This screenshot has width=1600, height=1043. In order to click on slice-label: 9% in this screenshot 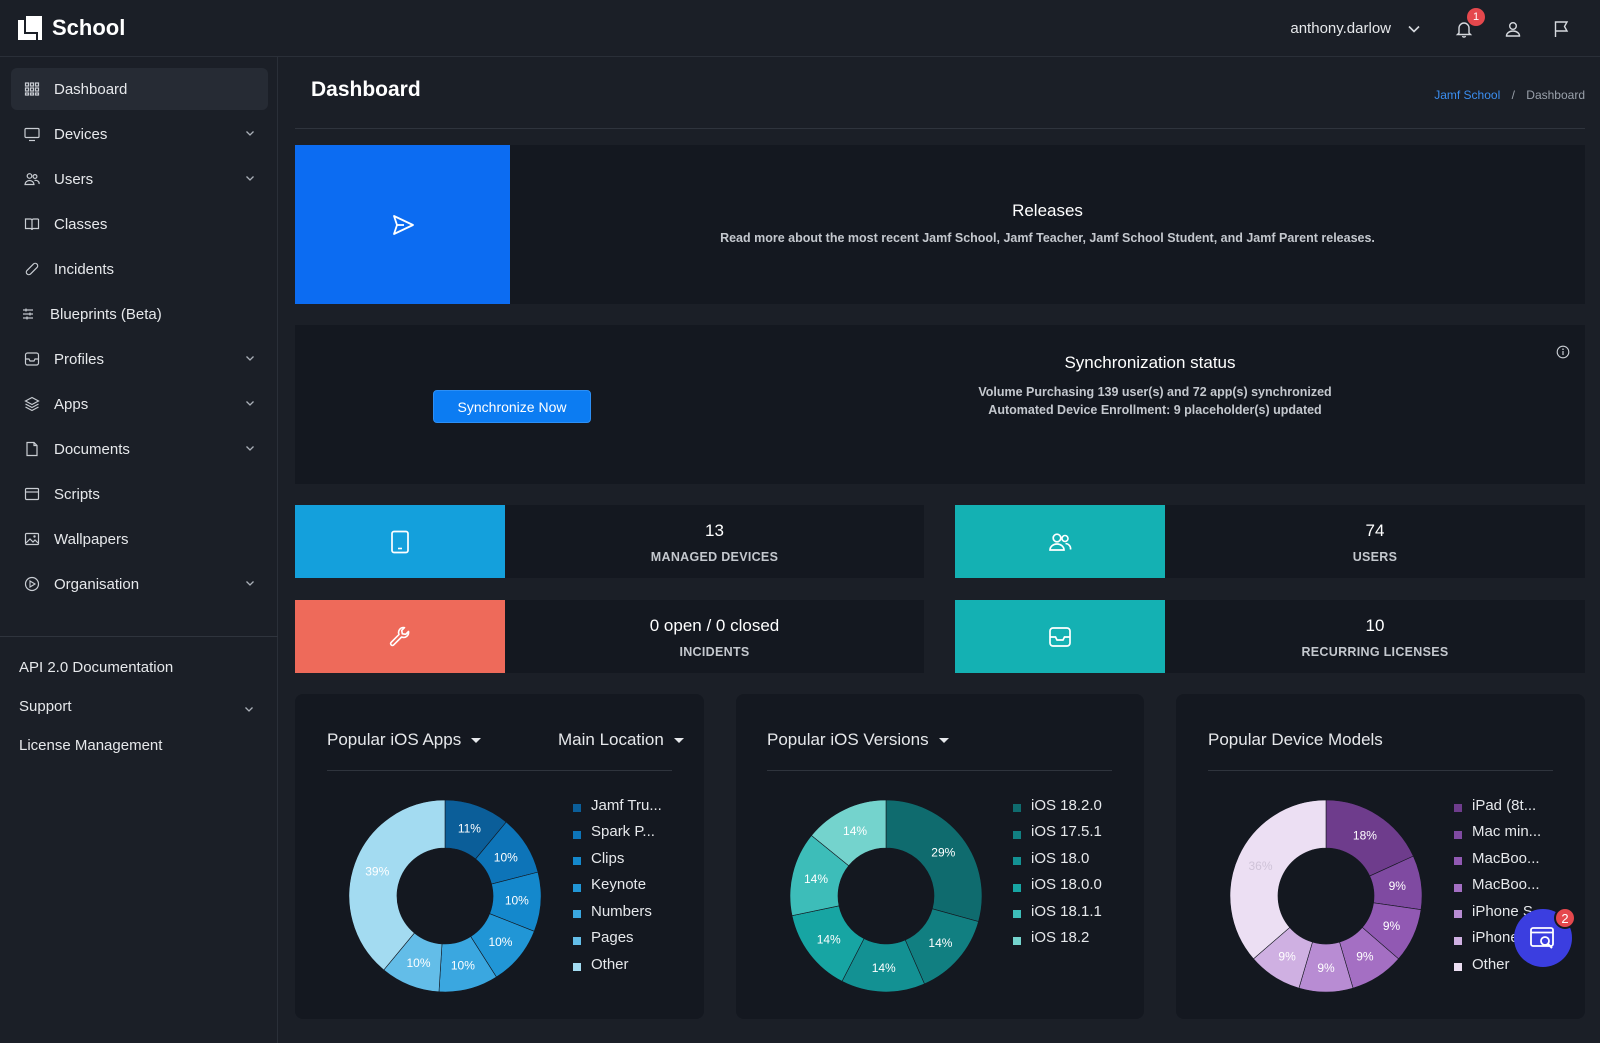, I will do `click(1287, 957)`.